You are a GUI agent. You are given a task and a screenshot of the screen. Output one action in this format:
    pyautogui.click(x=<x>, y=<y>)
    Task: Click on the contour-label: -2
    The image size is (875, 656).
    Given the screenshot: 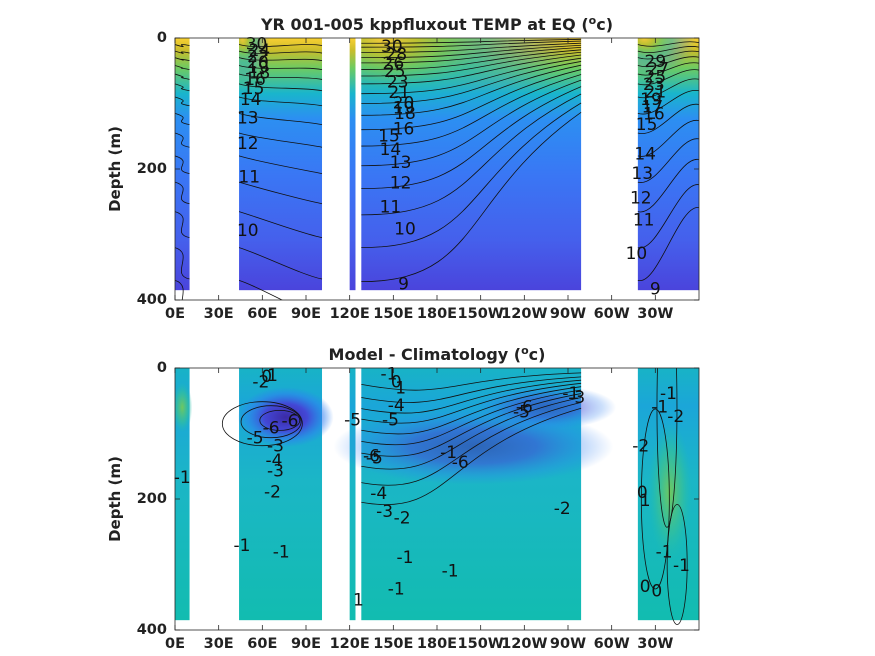 What is the action you would take?
    pyautogui.click(x=260, y=382)
    